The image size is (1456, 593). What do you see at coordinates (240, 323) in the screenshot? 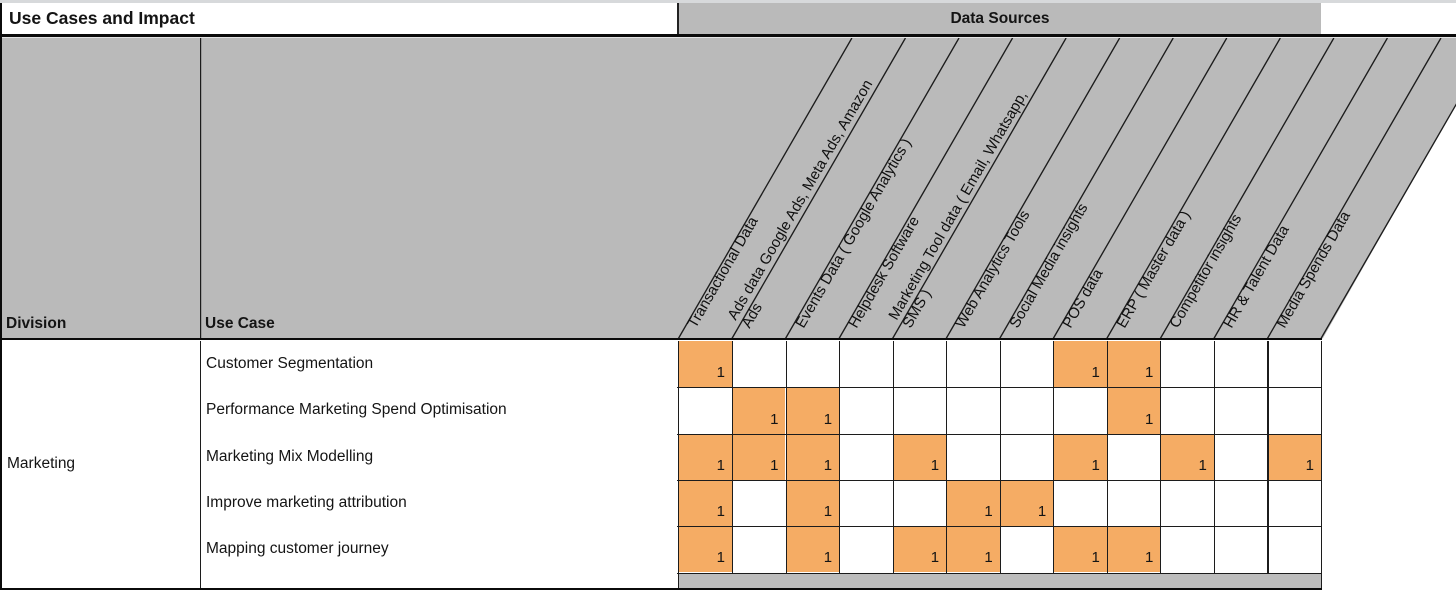
I see `use-case-header-label: Use Case` at bounding box center [240, 323].